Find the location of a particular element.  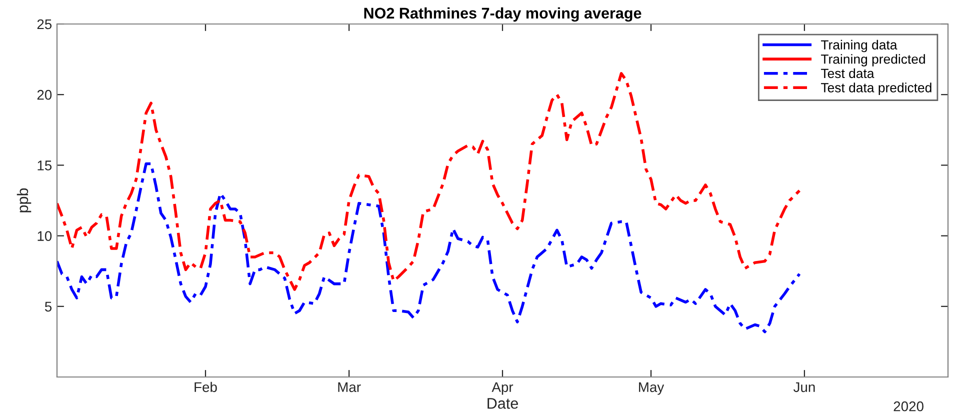

chart-title: NO2 Rathmines 7-day moving average is located at coordinates (503, 14).